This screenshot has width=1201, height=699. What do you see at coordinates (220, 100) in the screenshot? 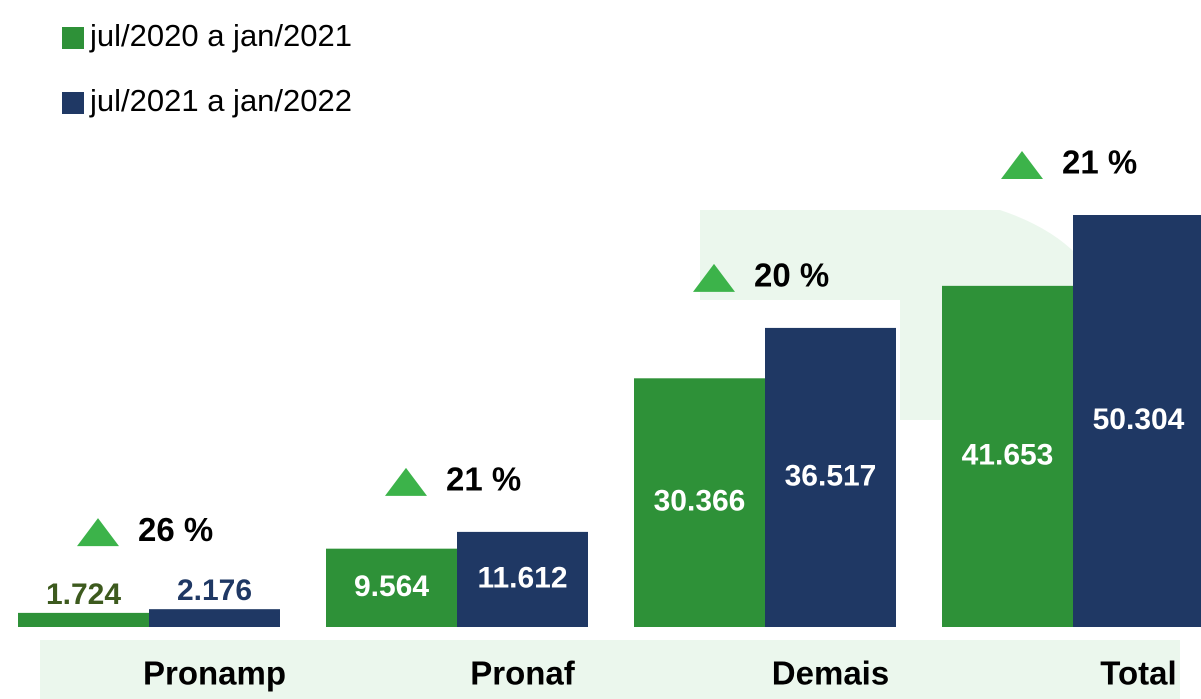
I see `legend-label: jul/2021 a jan/2022` at bounding box center [220, 100].